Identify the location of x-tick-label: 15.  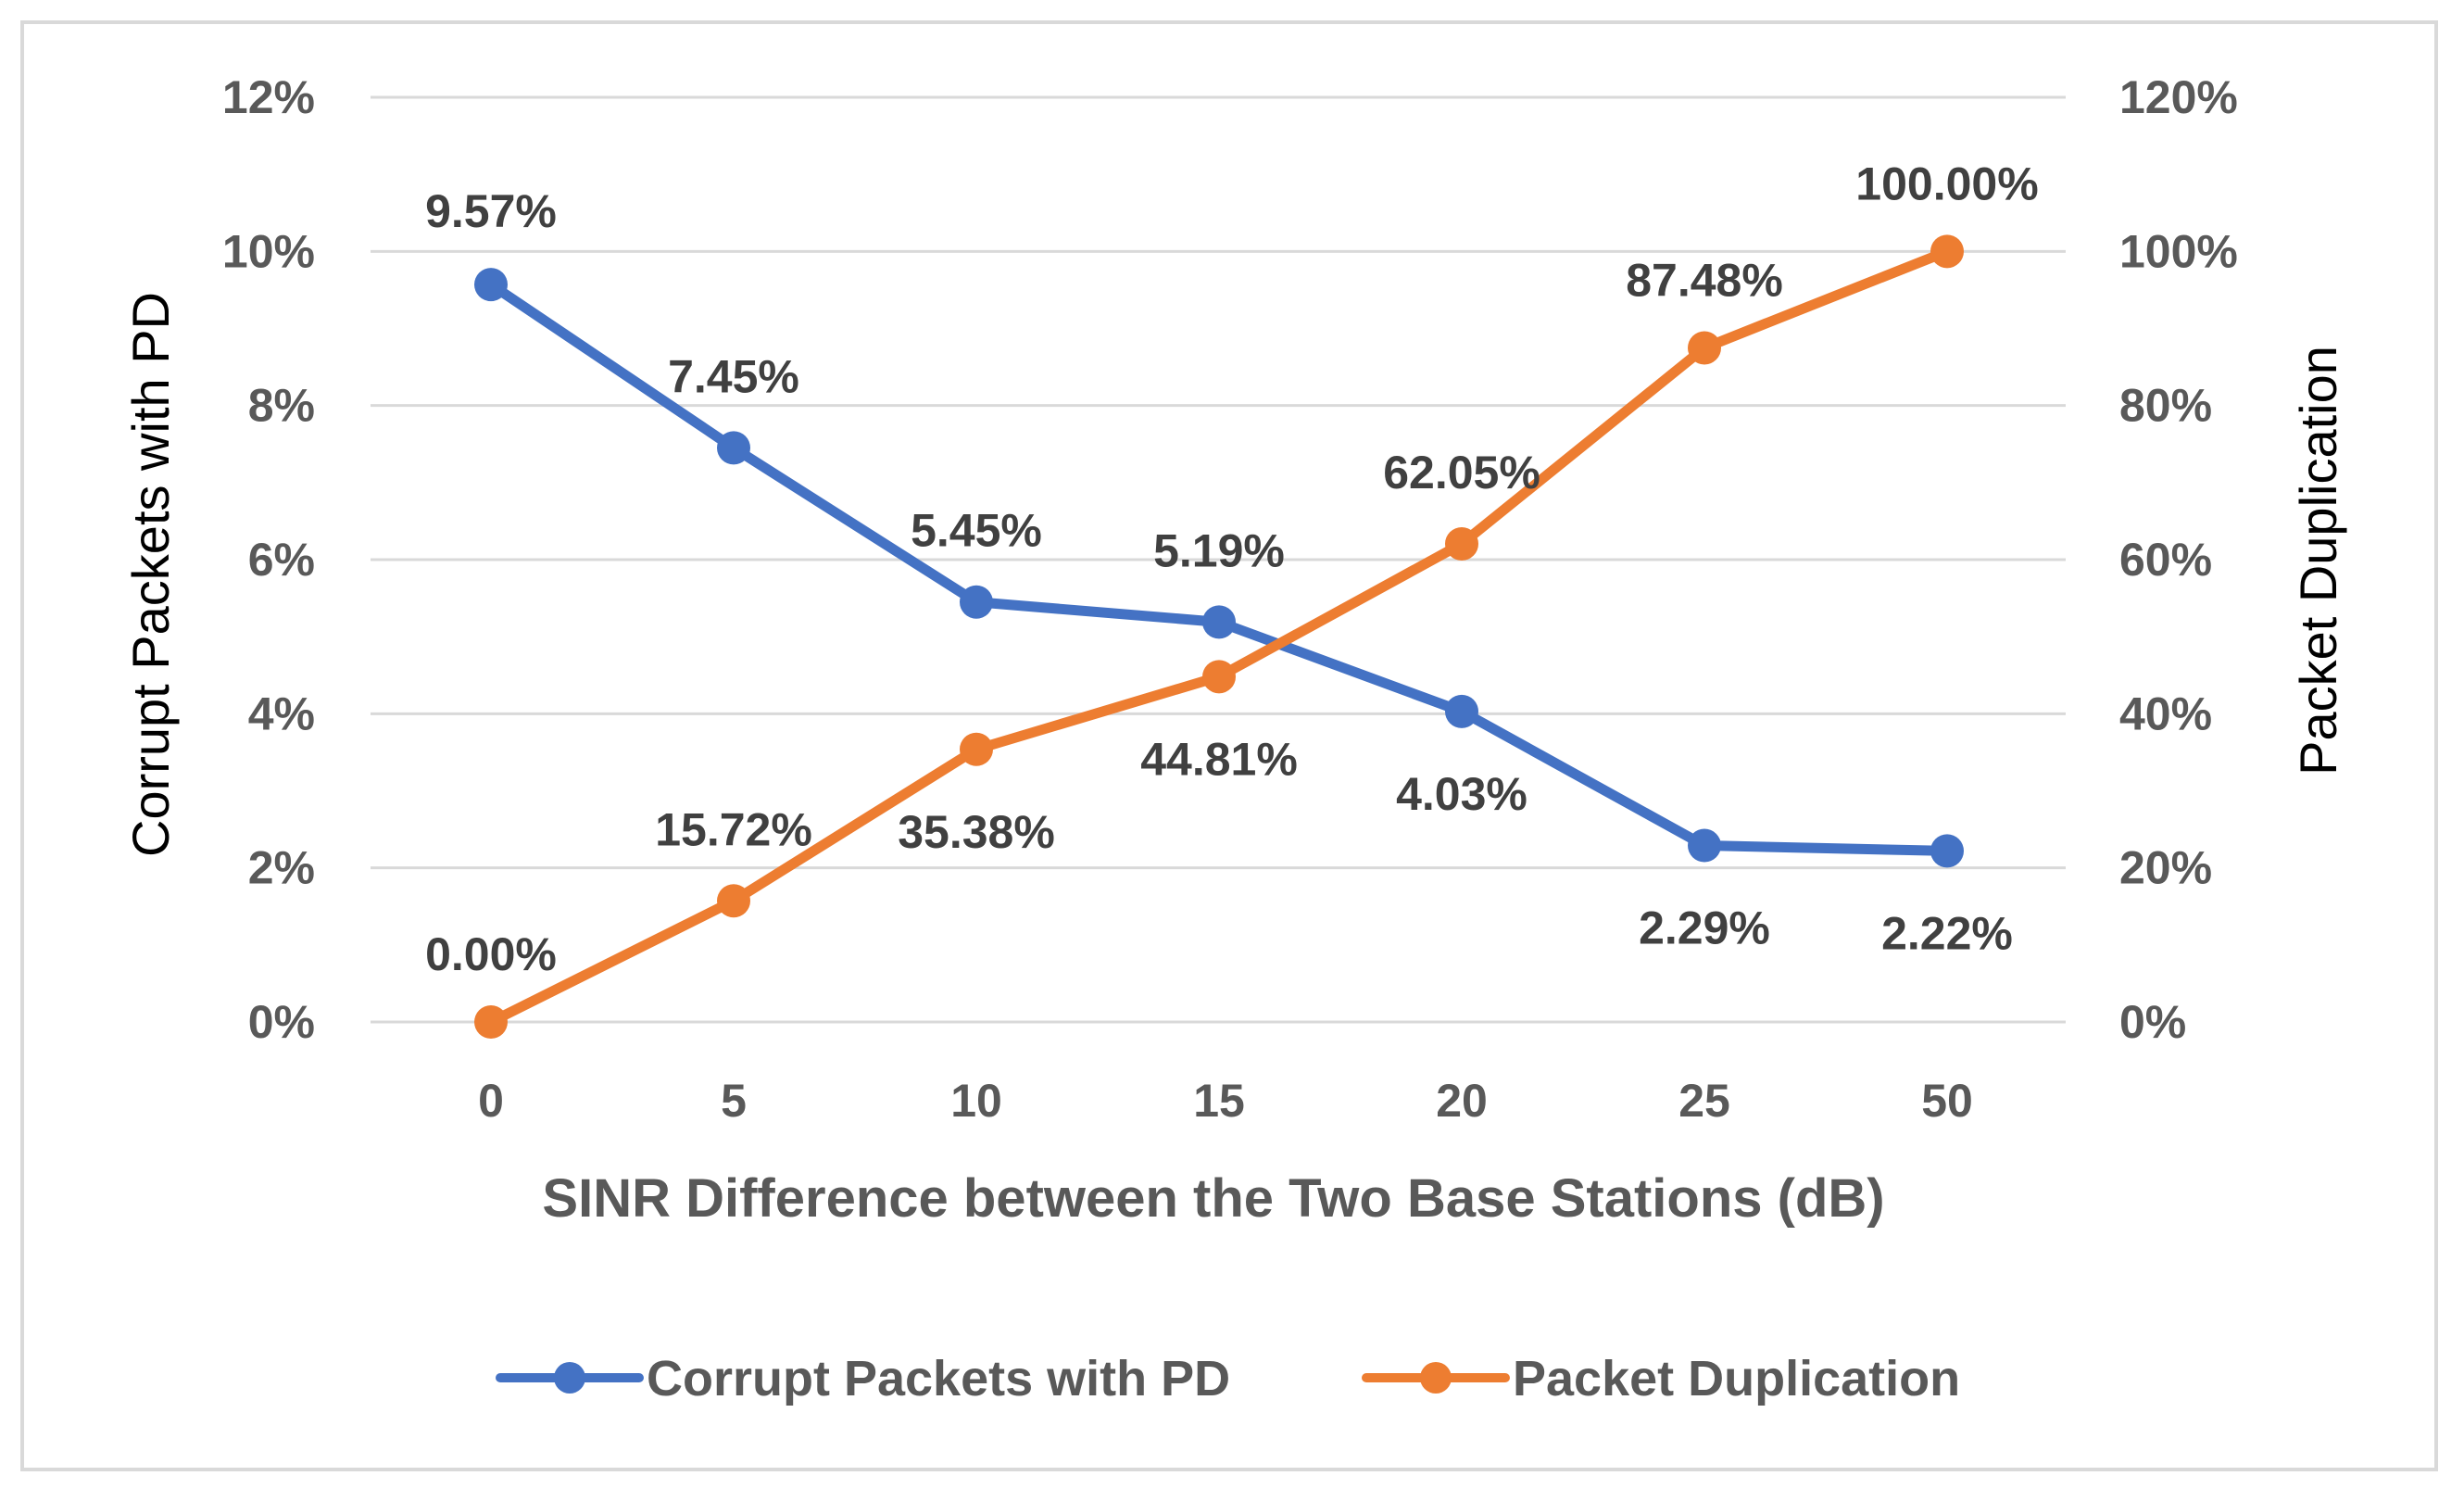
(1219, 1101).